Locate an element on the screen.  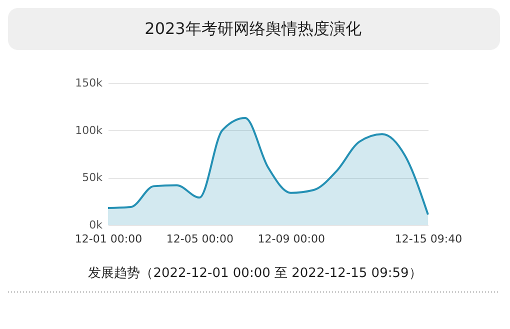
y-tick-label: 50k is located at coordinates (93, 177).